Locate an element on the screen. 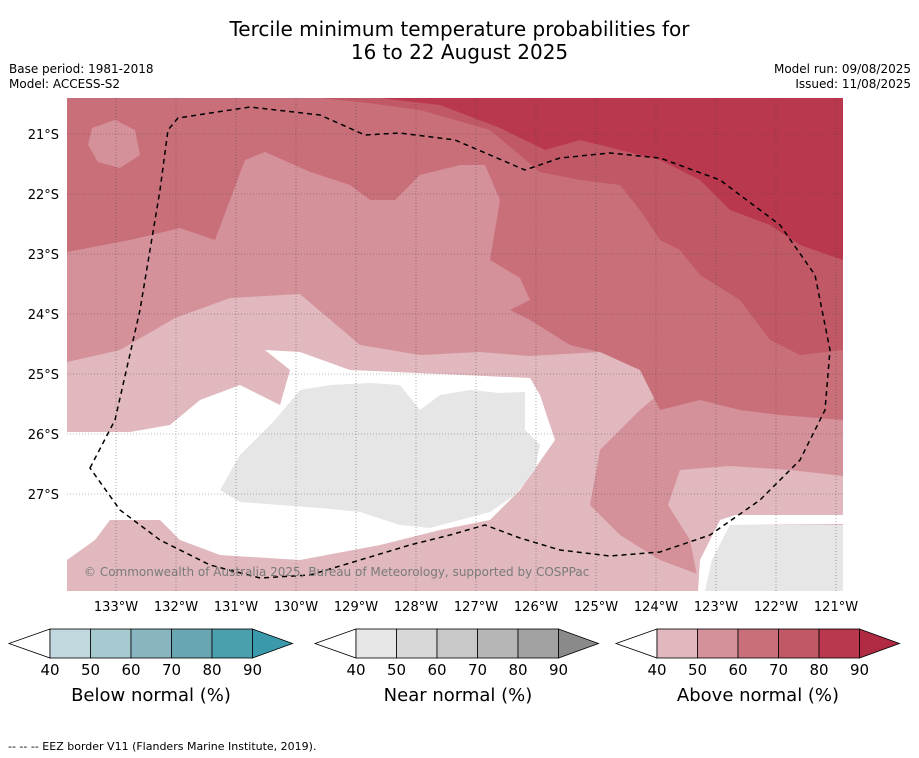  region-above-80-core is located at coordinates (611, 179).